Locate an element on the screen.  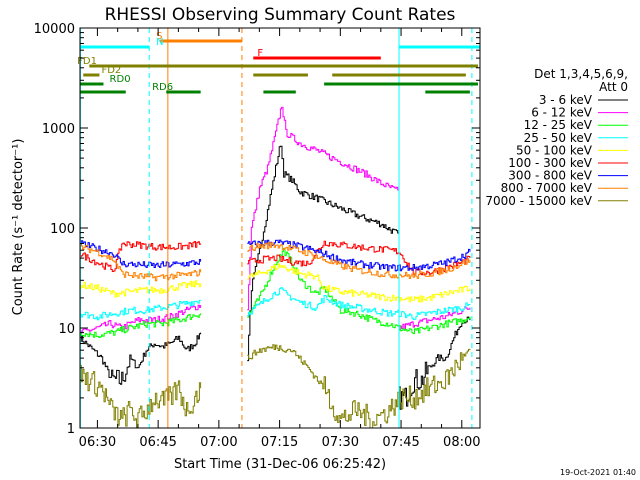
x-tick-label-07:15: 07:15 is located at coordinates (279, 442).